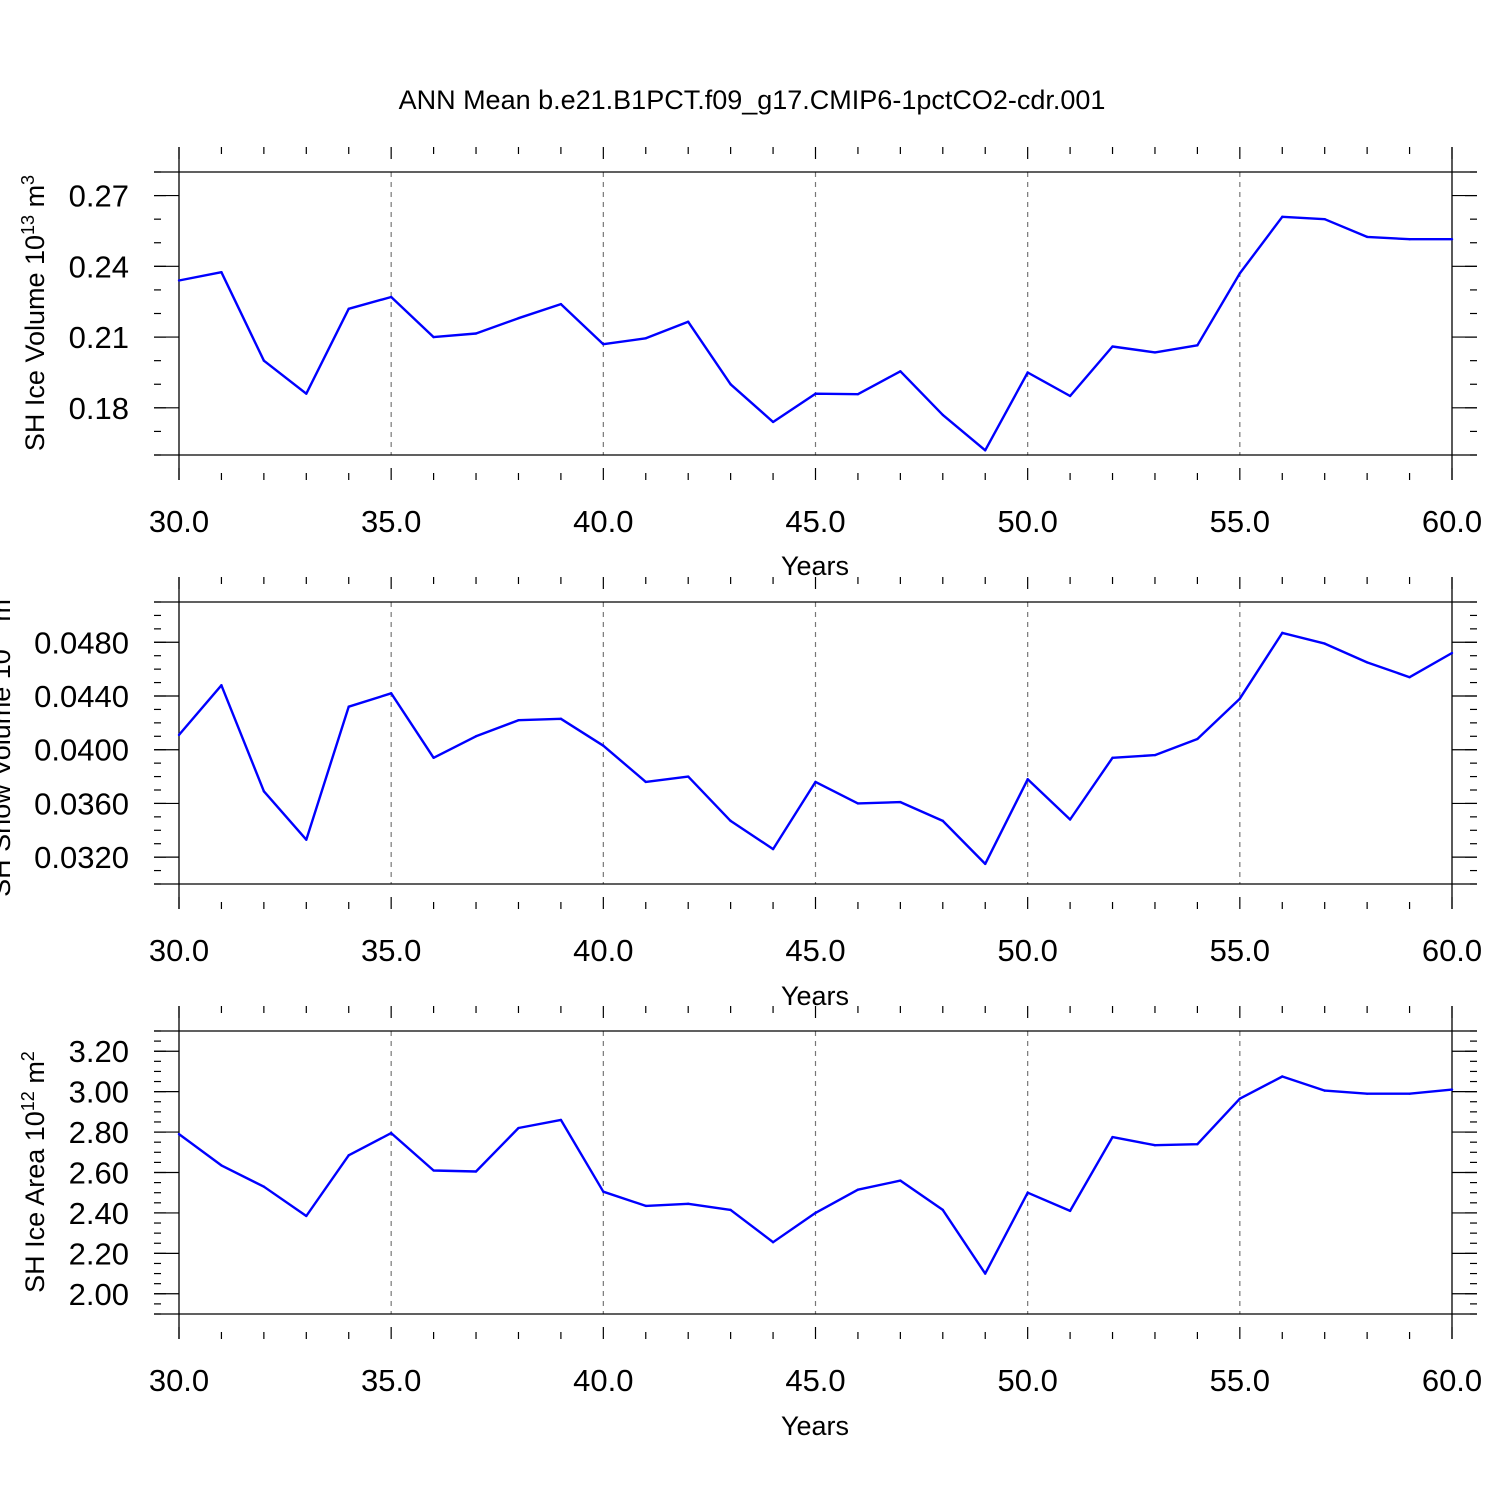  I want to click on y-tick-label: 3.20, so click(99, 1051).